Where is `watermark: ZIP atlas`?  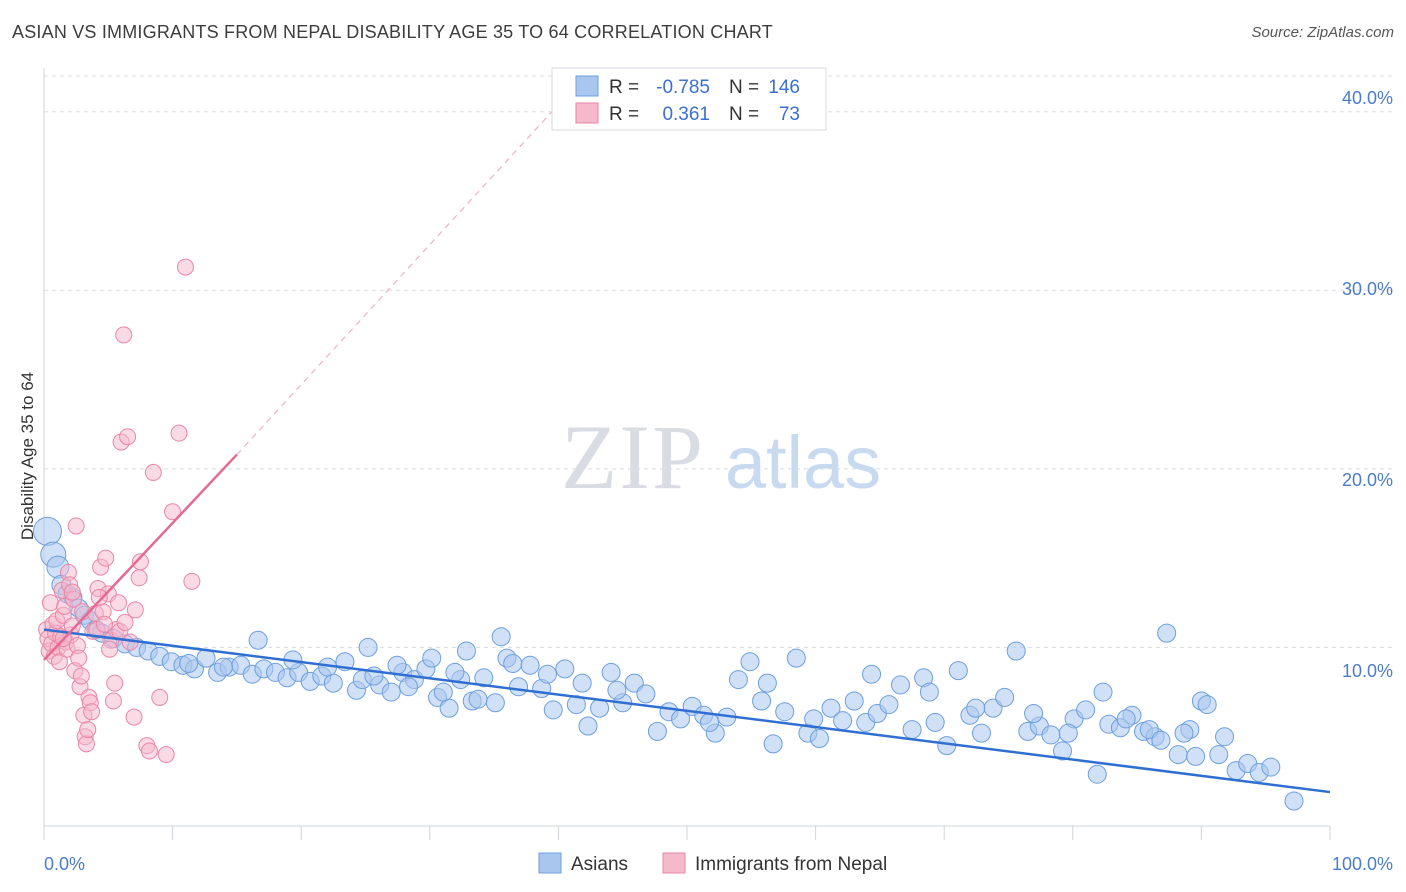
watermark: ZIP atlas is located at coordinates (721, 457).